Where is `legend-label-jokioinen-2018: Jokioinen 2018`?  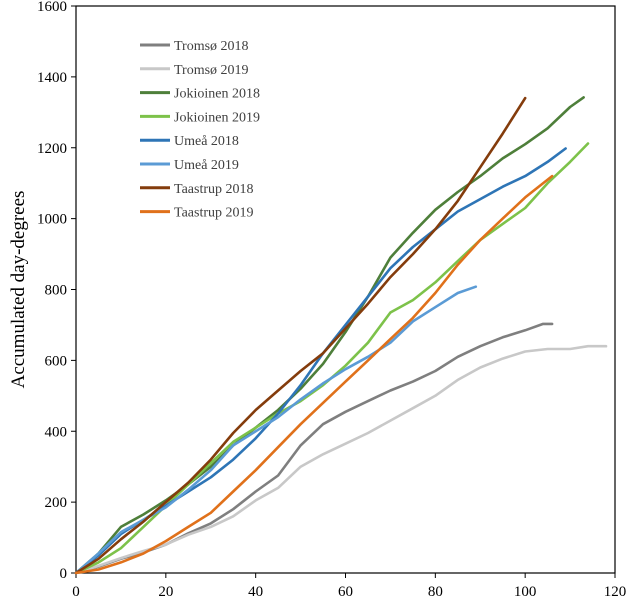
legend-label-jokioinen-2018: Jokioinen 2018 is located at coordinates (217, 94).